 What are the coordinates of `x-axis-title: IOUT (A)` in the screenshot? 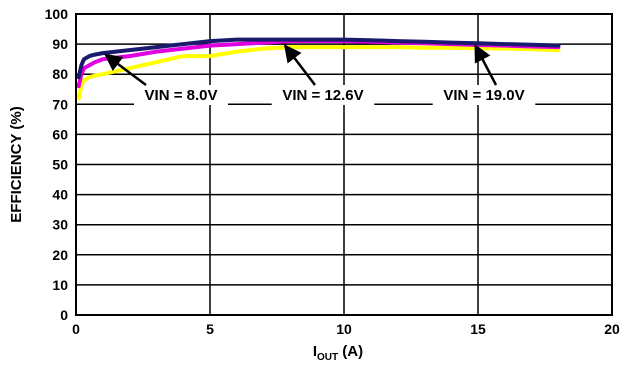 It's located at (338, 353).